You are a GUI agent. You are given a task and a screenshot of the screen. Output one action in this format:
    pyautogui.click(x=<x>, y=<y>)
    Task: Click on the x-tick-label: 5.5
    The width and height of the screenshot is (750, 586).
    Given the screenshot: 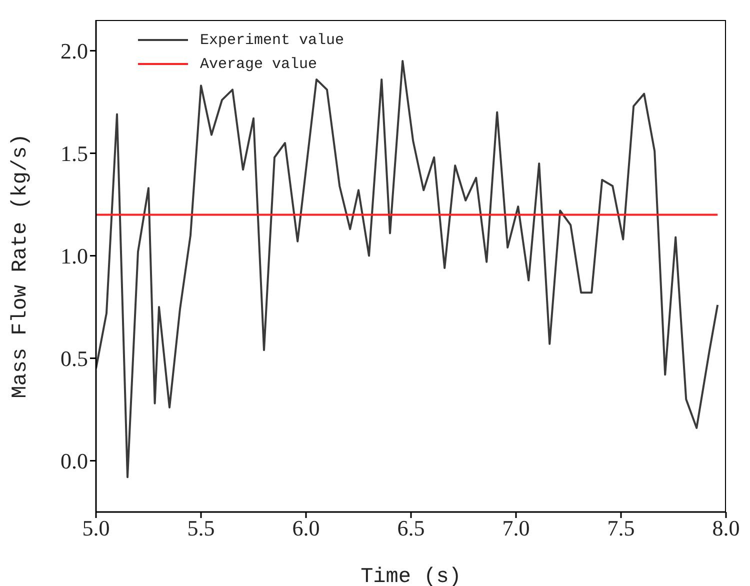 What is the action you would take?
    pyautogui.click(x=201, y=528)
    